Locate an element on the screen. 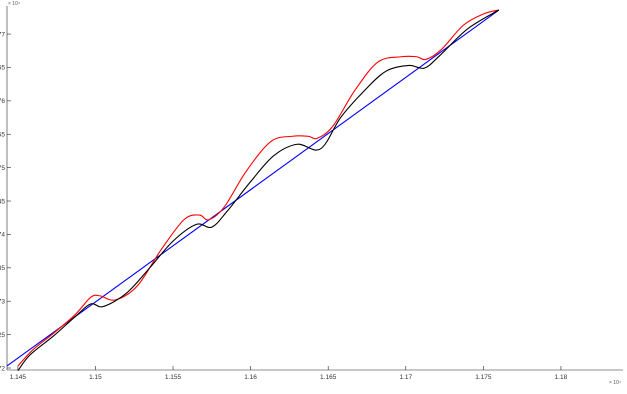 The height and width of the screenshot is (394, 627). y-tick-label: 2.735 is located at coordinates (2, 268).